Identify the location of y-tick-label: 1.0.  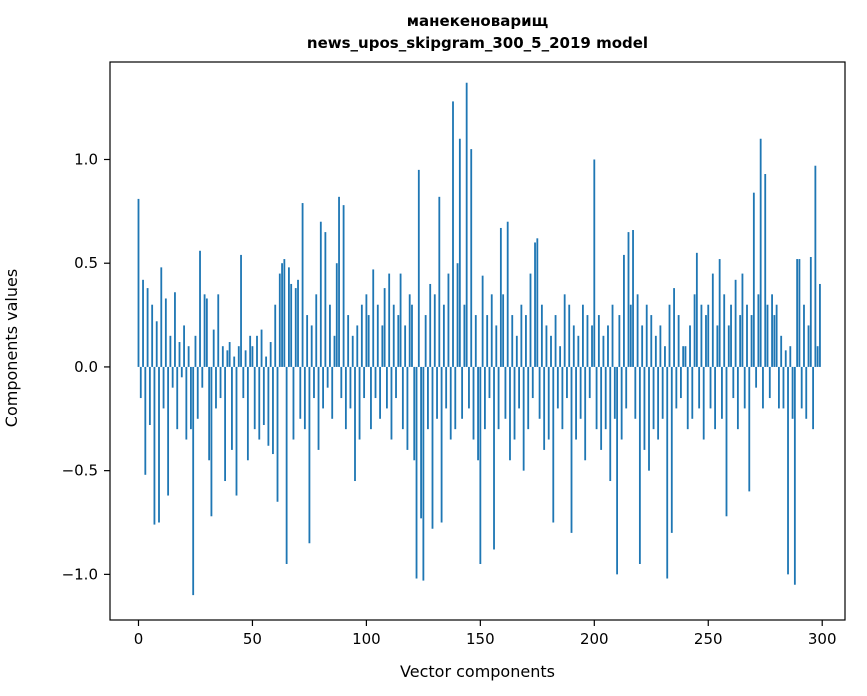
(86, 159).